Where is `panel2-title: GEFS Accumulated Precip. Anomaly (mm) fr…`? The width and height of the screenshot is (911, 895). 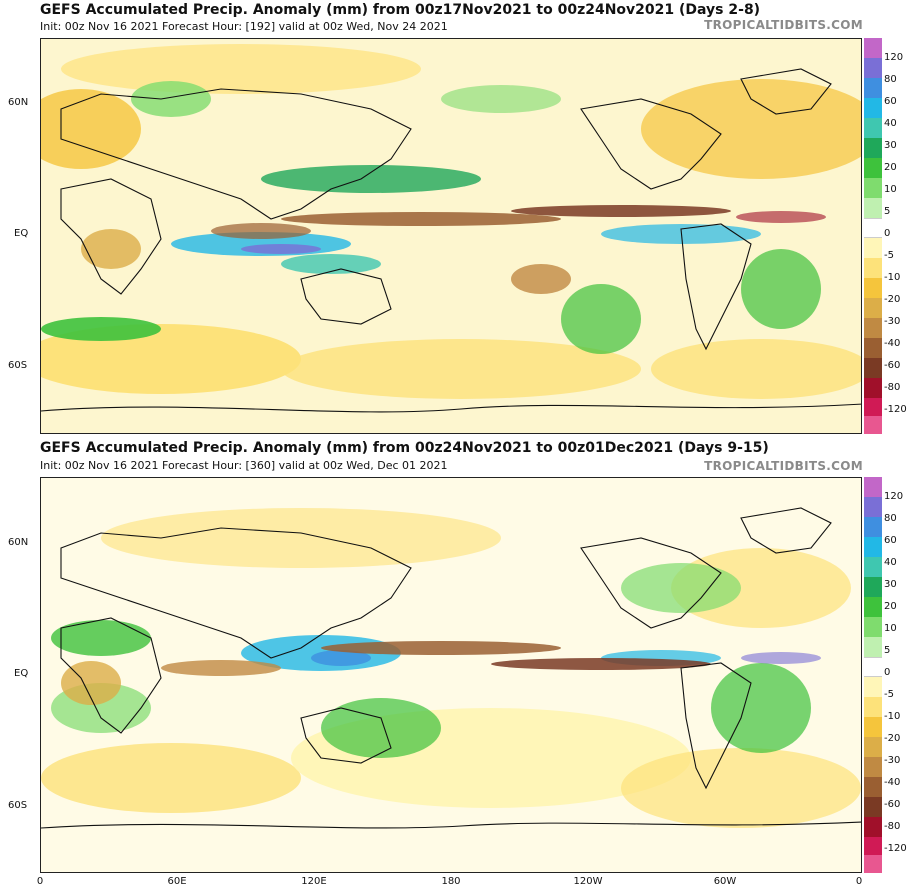 panel2-title: GEFS Accumulated Precip. Anomaly (mm) fr… is located at coordinates (404, 448).